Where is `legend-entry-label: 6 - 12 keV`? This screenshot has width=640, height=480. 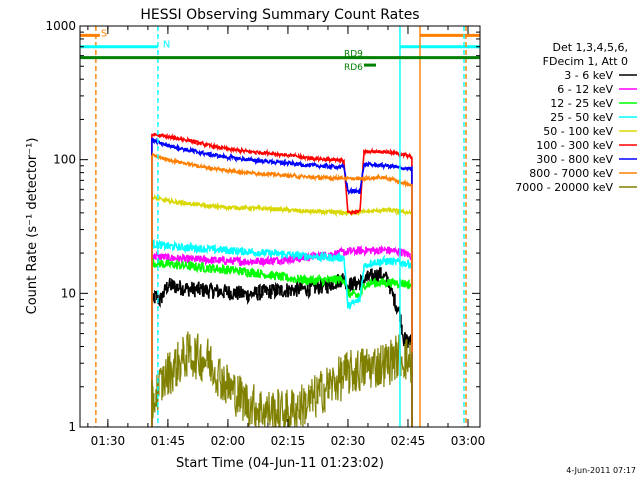
legend-entry-label: 6 - 12 keV is located at coordinates (585, 89).